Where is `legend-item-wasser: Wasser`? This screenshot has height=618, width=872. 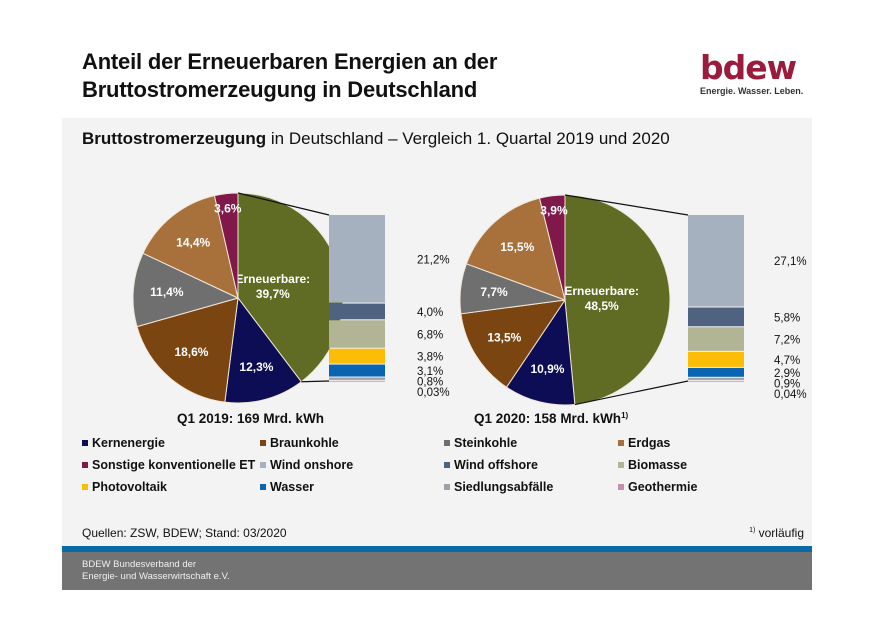 legend-item-wasser: Wasser is located at coordinates (287, 487).